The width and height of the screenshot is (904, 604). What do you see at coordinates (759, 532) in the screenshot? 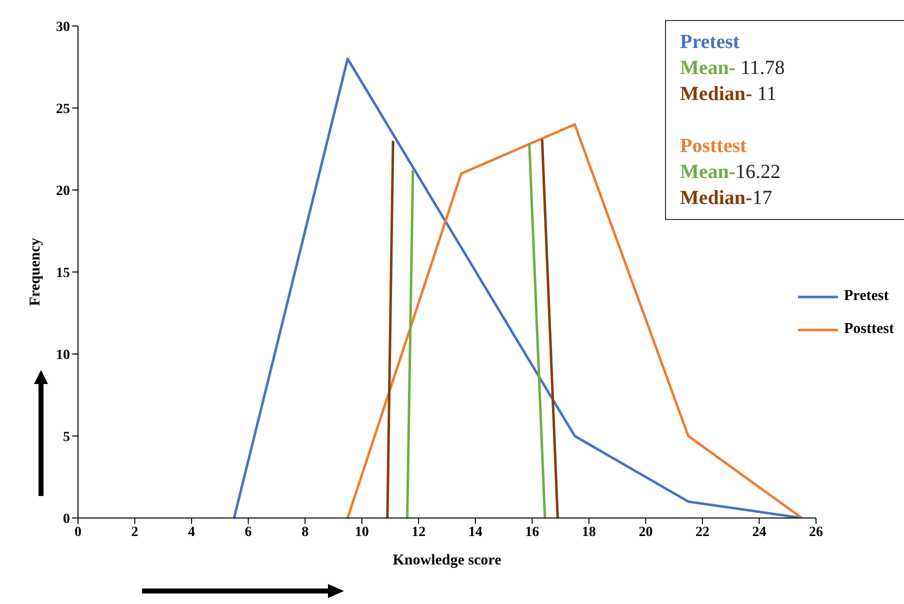
I see `x-tick-label: 24` at bounding box center [759, 532].